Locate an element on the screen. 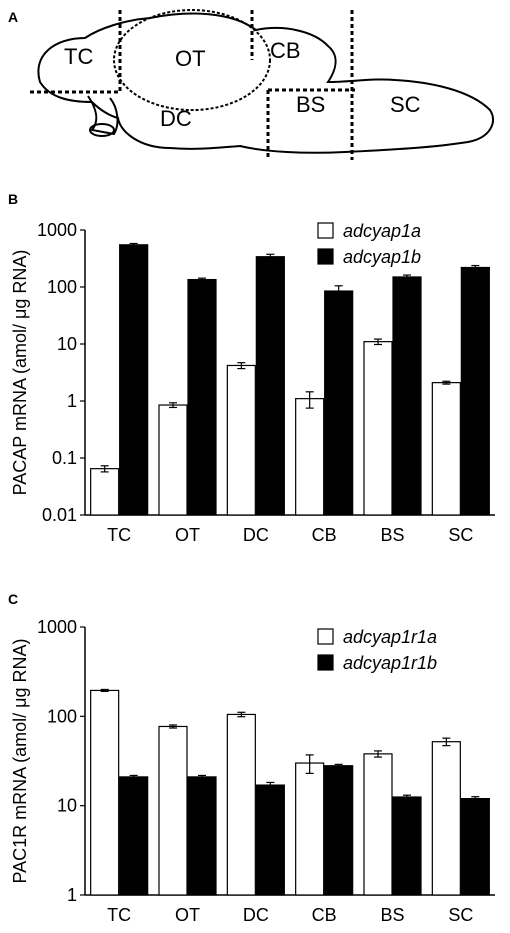 This screenshot has width=510, height=933. ot-lobe is located at coordinates (192, 60).